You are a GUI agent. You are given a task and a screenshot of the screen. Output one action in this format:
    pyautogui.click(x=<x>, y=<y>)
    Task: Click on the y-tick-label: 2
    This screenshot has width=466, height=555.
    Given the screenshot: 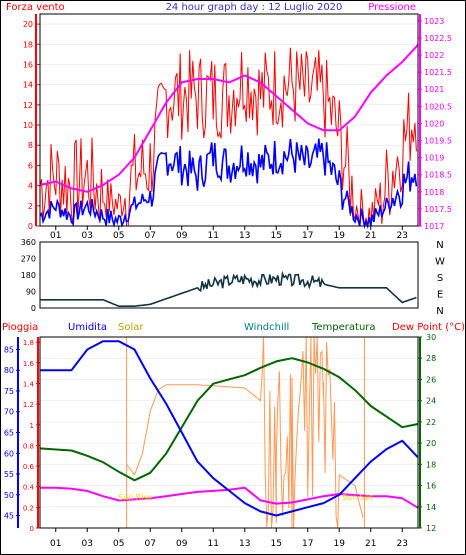 What is the action you would take?
    pyautogui.click(x=30, y=206)
    